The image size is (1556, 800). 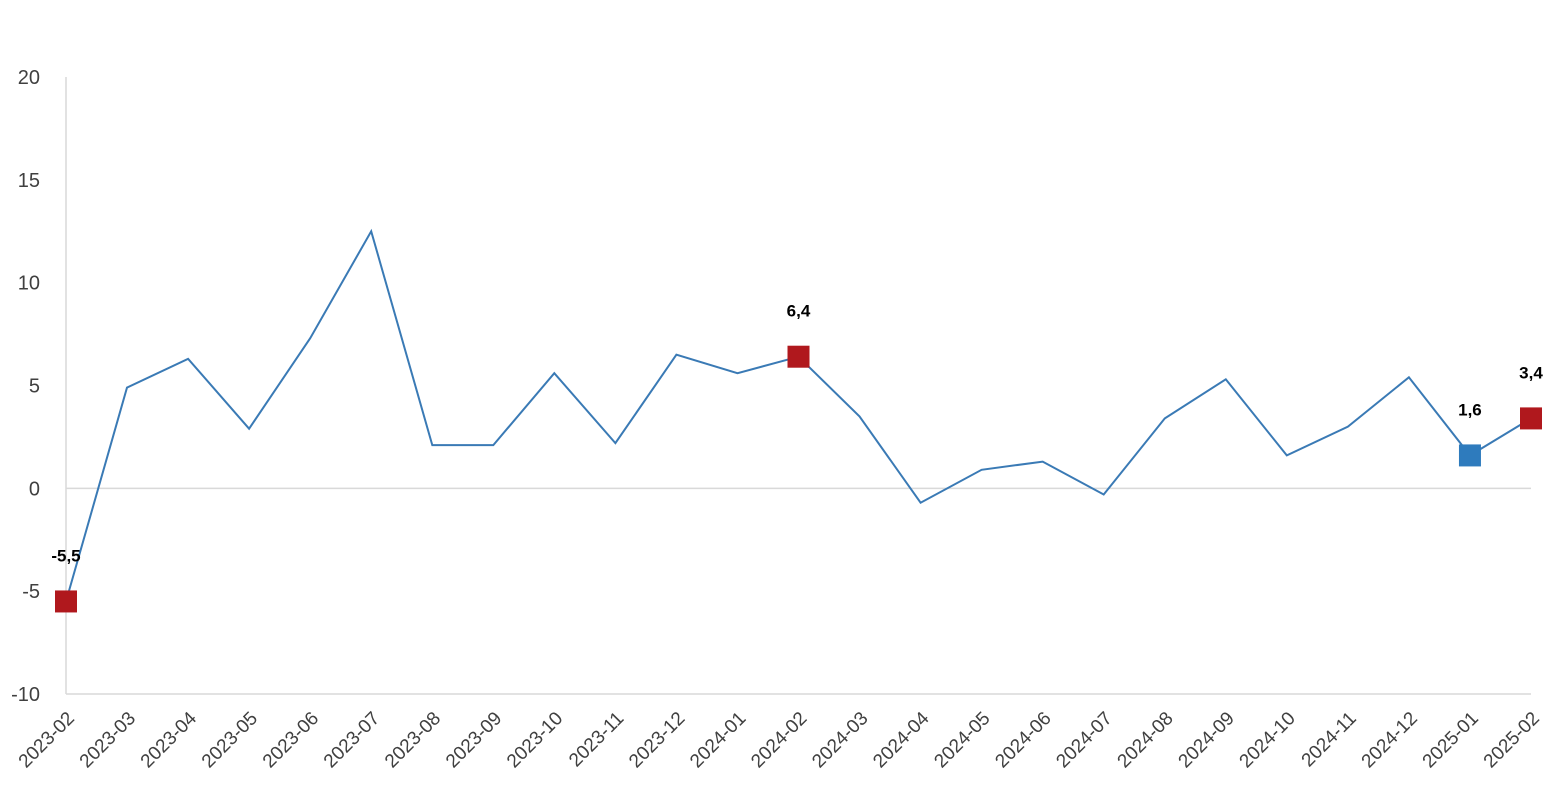 What do you see at coordinates (1329, 739) in the screenshot?
I see `x-tick-label: 2024-11` at bounding box center [1329, 739].